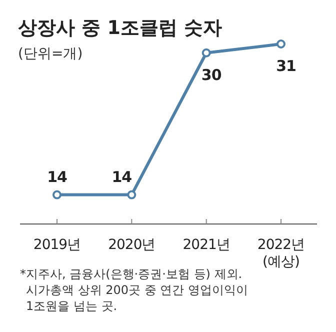 This screenshot has height=332, width=336. Describe the element at coordinates (286, 66) in the screenshot. I see `data-label: 31` at that location.